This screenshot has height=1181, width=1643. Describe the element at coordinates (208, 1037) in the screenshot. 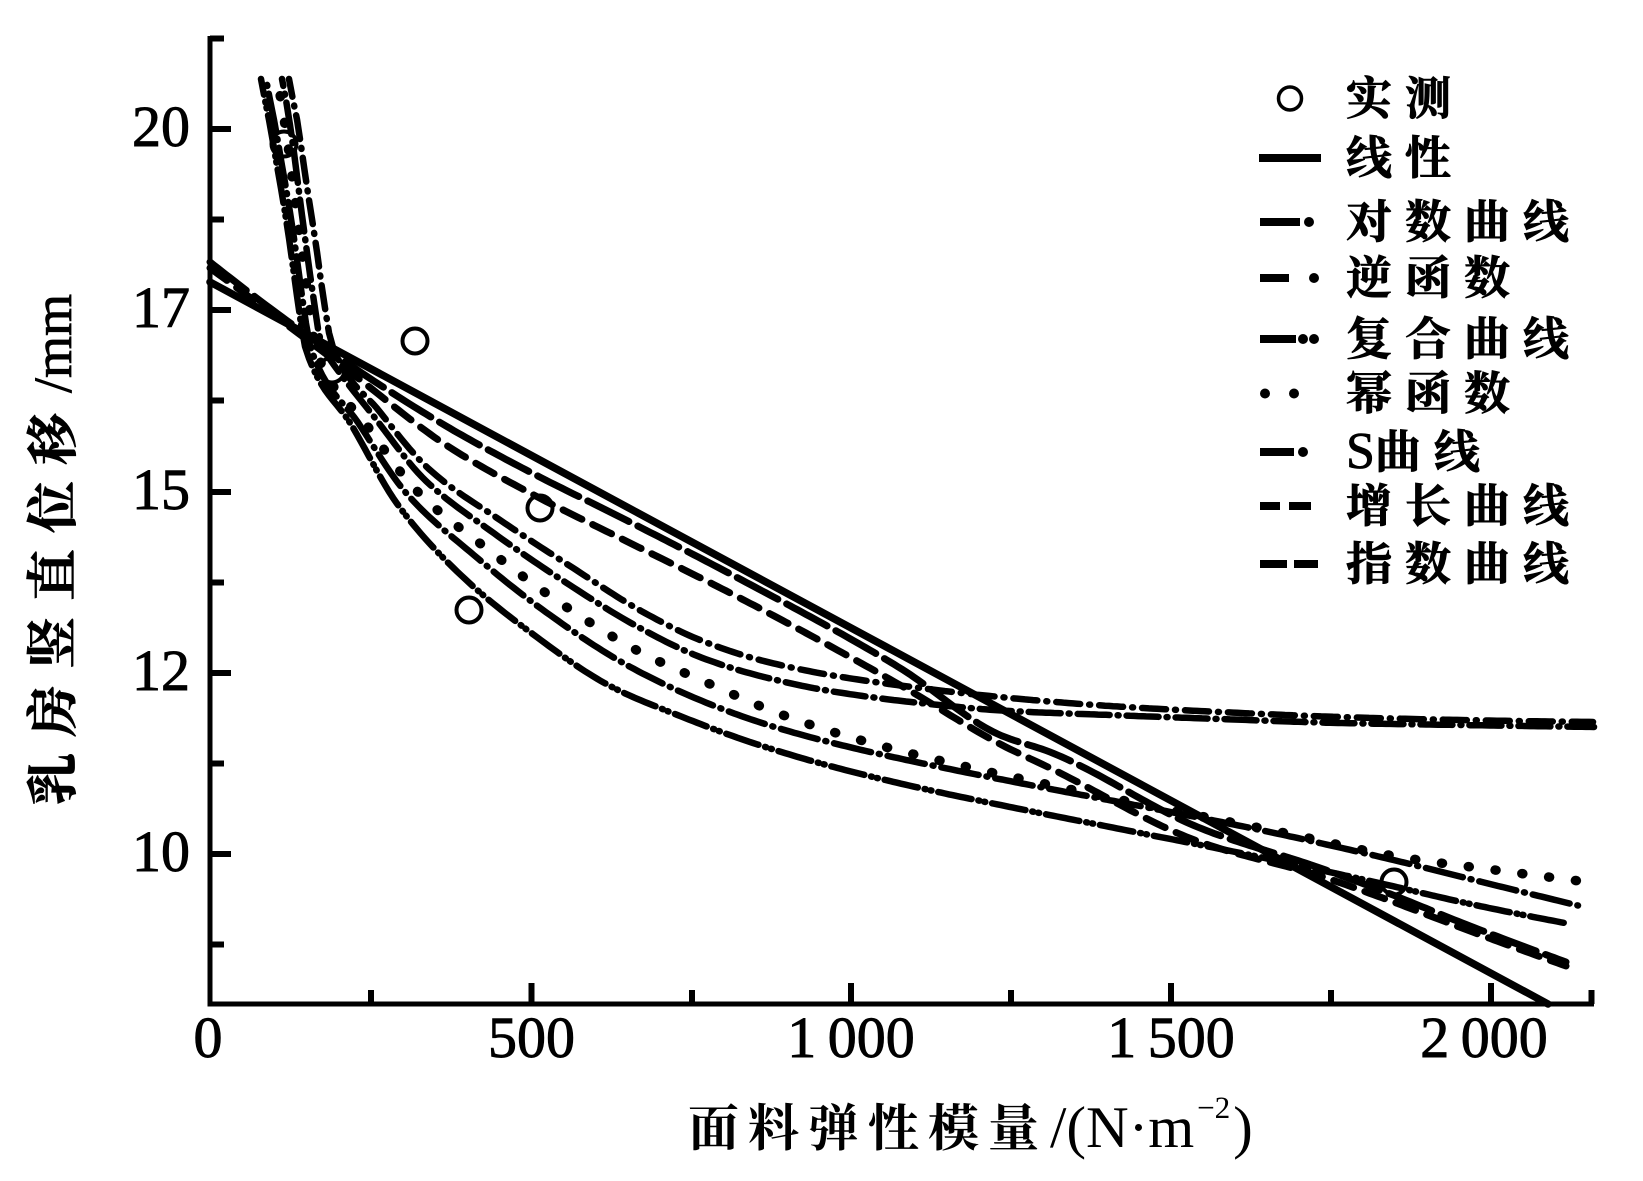

I see `svg-text: 0` at that location.